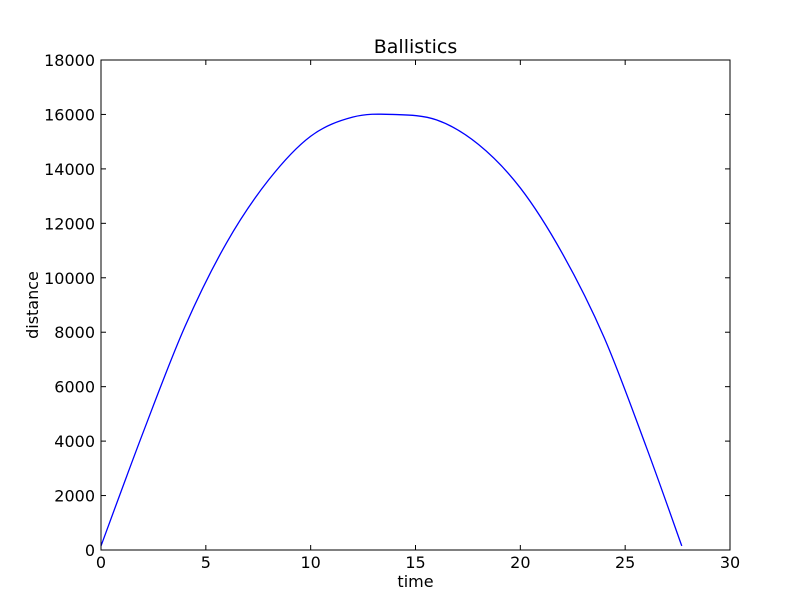 The height and width of the screenshot is (612, 812). What do you see at coordinates (416, 47) in the screenshot?
I see `chart-title: Ballistics` at bounding box center [416, 47].